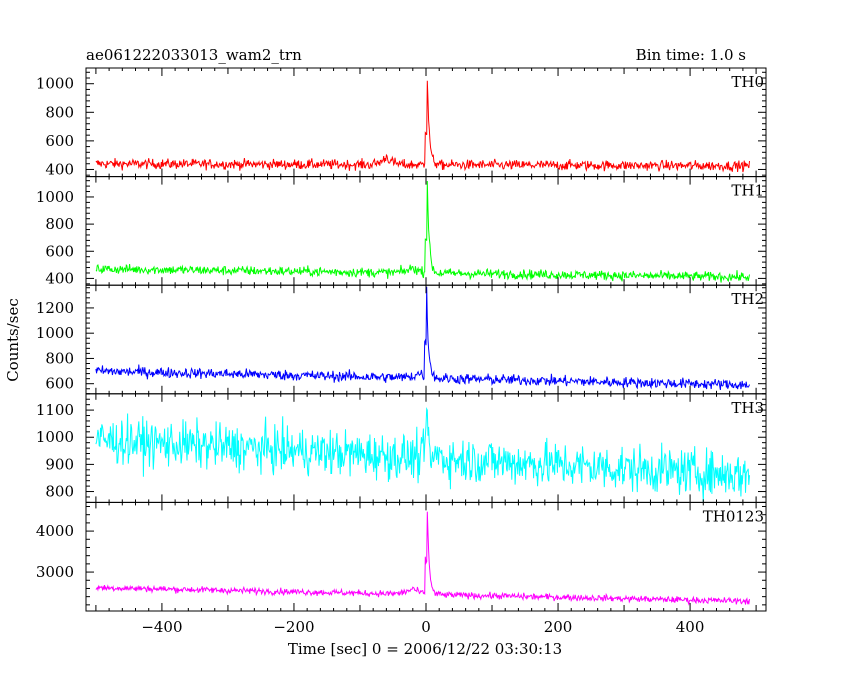  I want to click on series-line-th1, so click(422, 231).